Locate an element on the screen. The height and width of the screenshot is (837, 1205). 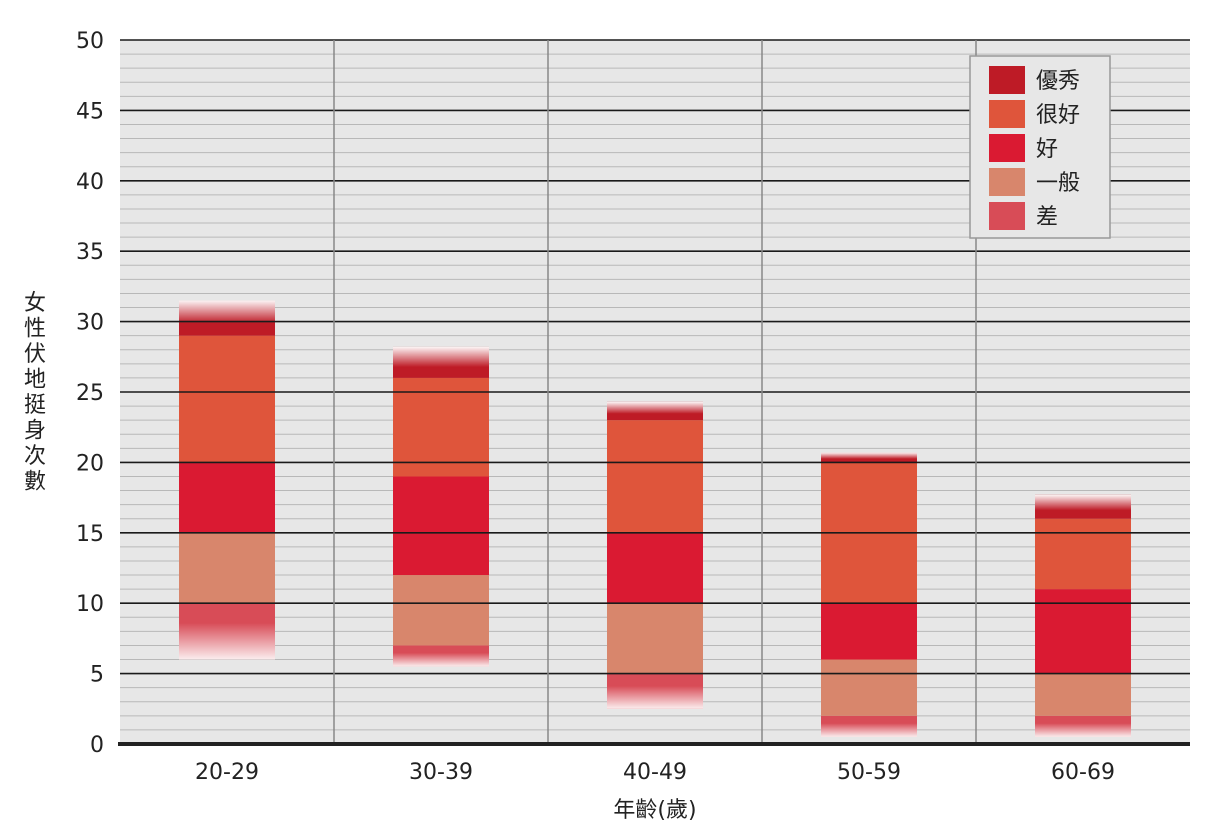
y-tick-label: 10 is located at coordinates (90, 604).